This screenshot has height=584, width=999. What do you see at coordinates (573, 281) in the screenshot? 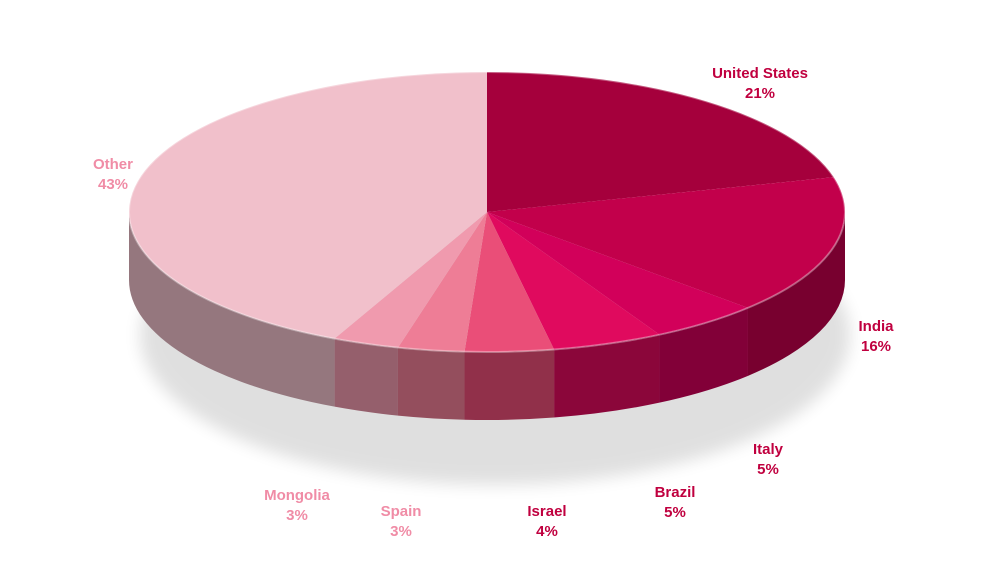
I see `pie-slice-brazil` at bounding box center [573, 281].